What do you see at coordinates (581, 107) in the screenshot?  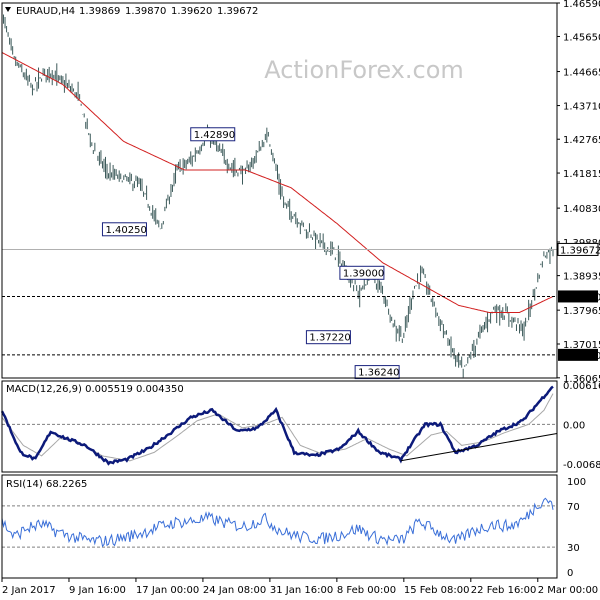 I see `y-tick-label: 1.43710` at bounding box center [581, 107].